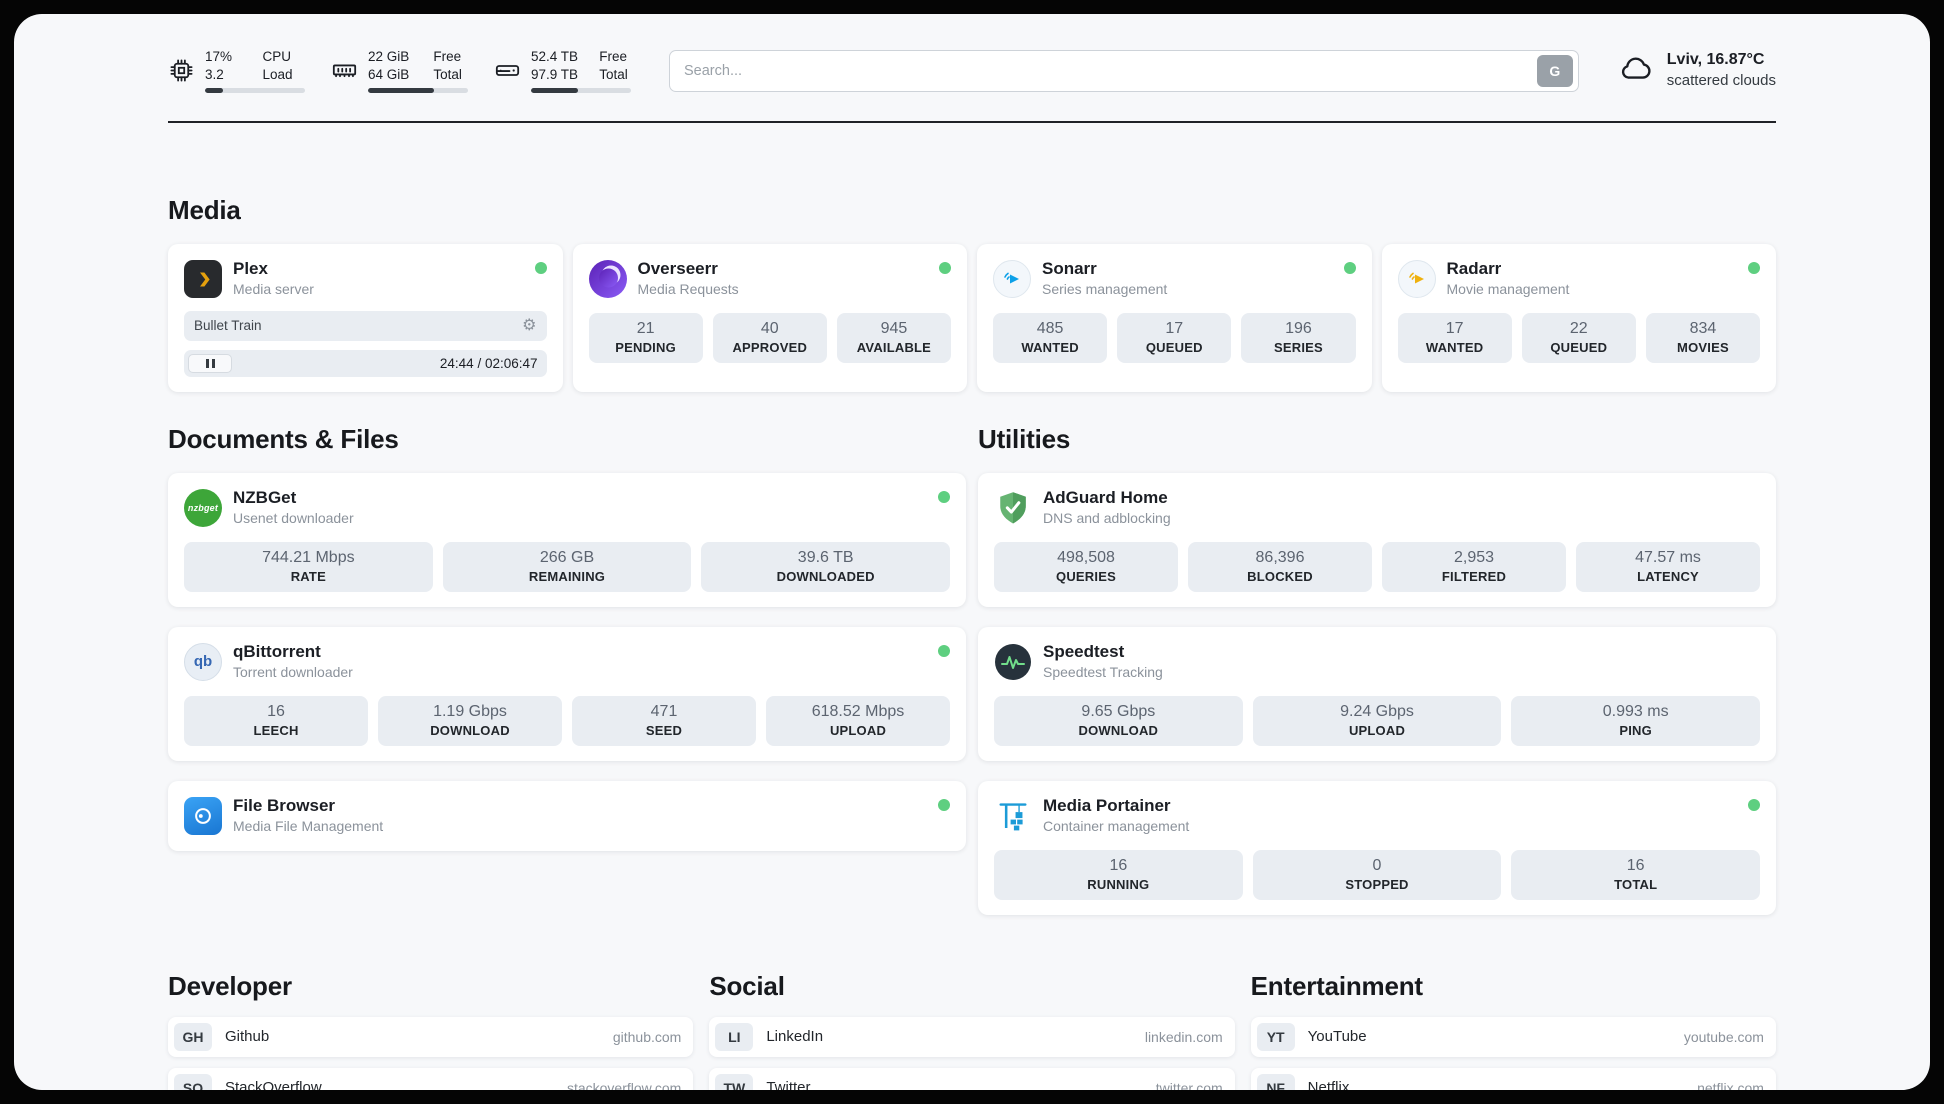  I want to click on gear-icon: ⚙, so click(529, 325).